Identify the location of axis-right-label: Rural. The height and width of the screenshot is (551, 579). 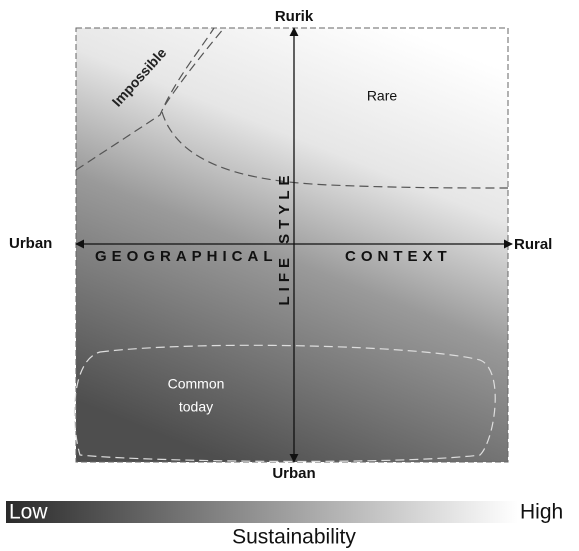
(533, 244).